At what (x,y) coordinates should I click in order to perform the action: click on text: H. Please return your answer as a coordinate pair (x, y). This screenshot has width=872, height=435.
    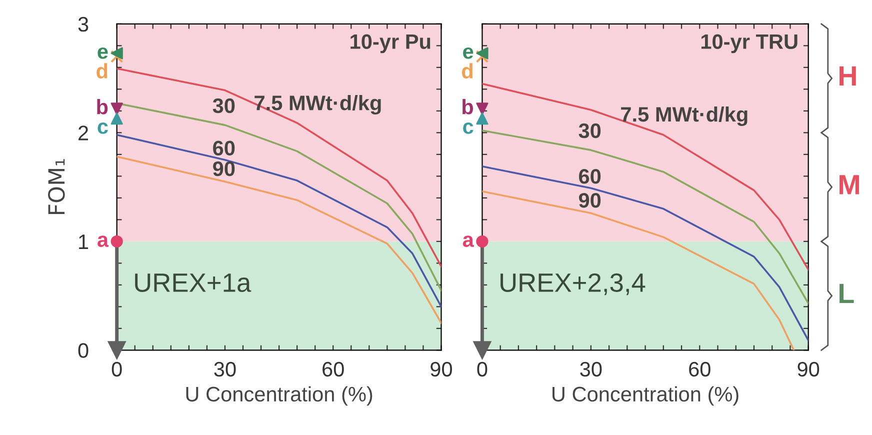
    Looking at the image, I should click on (848, 76).